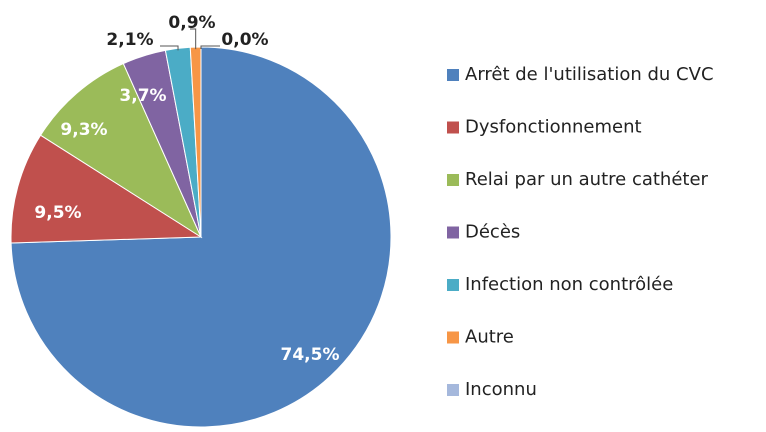 The height and width of the screenshot is (432, 766). Describe the element at coordinates (310, 355) in the screenshot. I see `data-label: 74,5%` at that location.